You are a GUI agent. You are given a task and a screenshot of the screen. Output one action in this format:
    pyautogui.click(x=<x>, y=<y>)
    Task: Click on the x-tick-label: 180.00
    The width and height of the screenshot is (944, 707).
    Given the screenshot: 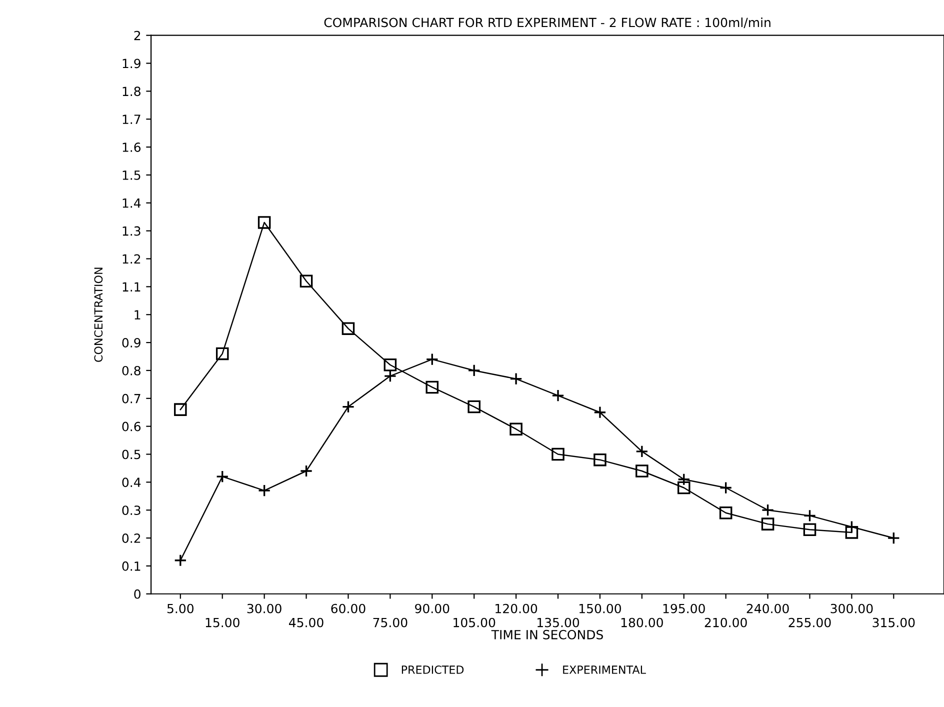 What is the action you would take?
    pyautogui.click(x=642, y=623)
    